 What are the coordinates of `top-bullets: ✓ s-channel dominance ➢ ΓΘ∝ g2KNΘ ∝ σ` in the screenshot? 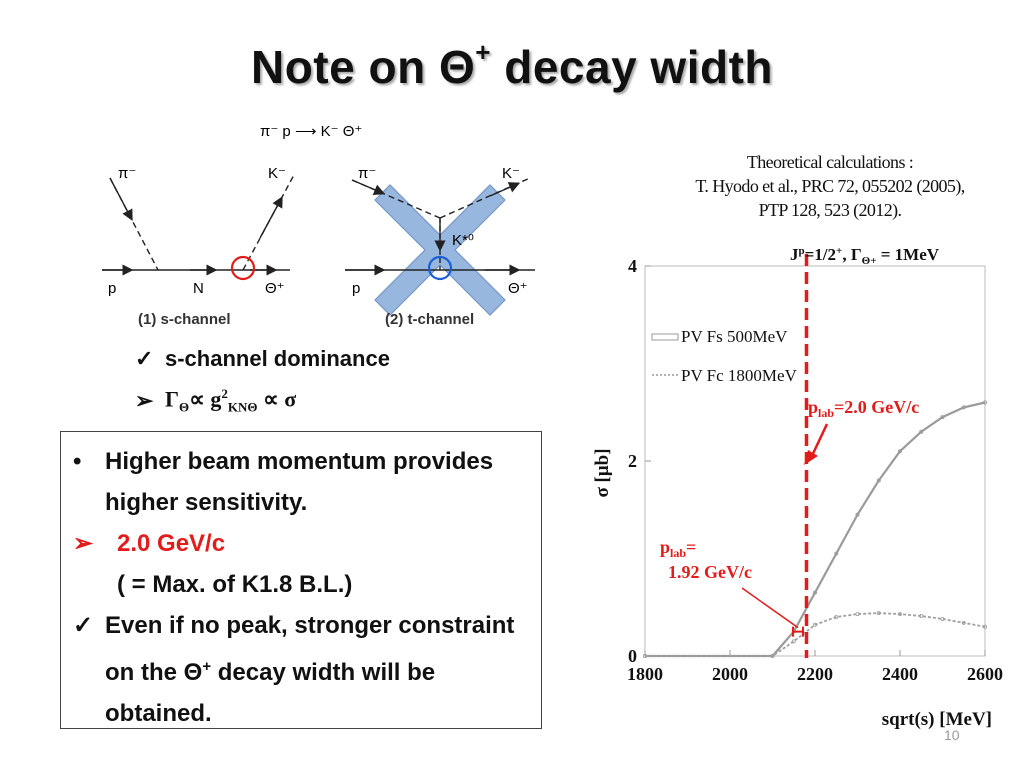 It's located at (262, 380).